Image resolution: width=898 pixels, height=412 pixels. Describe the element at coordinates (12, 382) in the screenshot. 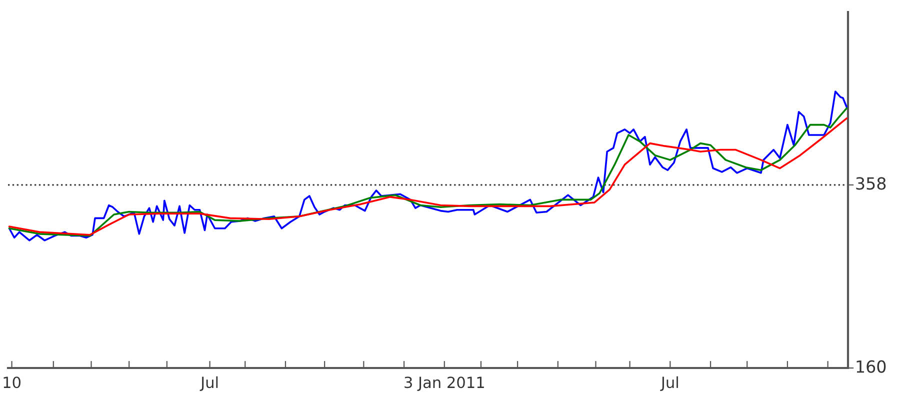

I see `x-tick-label: 10` at that location.